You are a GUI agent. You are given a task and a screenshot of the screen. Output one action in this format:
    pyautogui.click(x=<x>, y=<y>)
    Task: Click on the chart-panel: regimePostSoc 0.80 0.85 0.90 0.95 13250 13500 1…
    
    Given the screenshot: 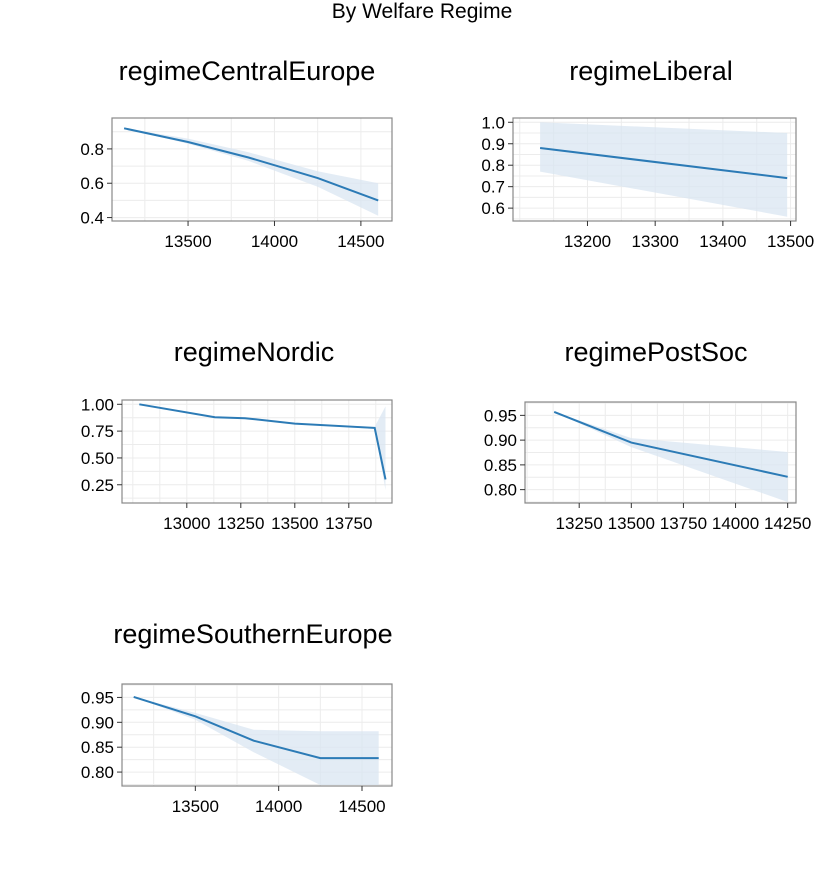 What is the action you would take?
    pyautogui.click(x=647, y=435)
    